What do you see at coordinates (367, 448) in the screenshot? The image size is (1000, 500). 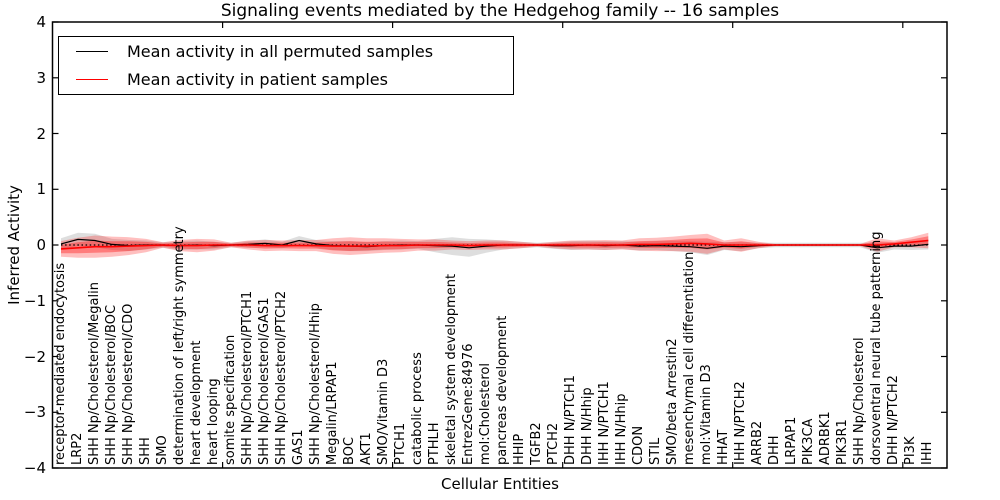 I see `x-category-label: AKT1` at bounding box center [367, 448].